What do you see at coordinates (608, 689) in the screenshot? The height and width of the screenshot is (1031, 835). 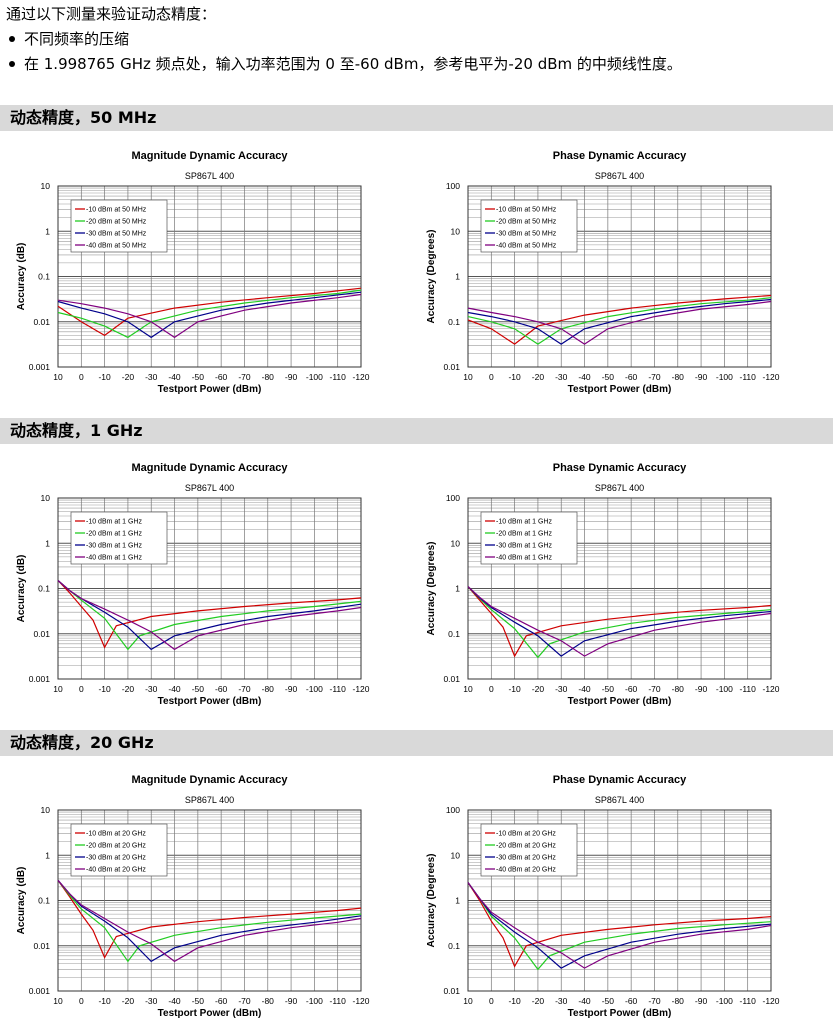 I see `x-tick-label: -50` at bounding box center [608, 689].